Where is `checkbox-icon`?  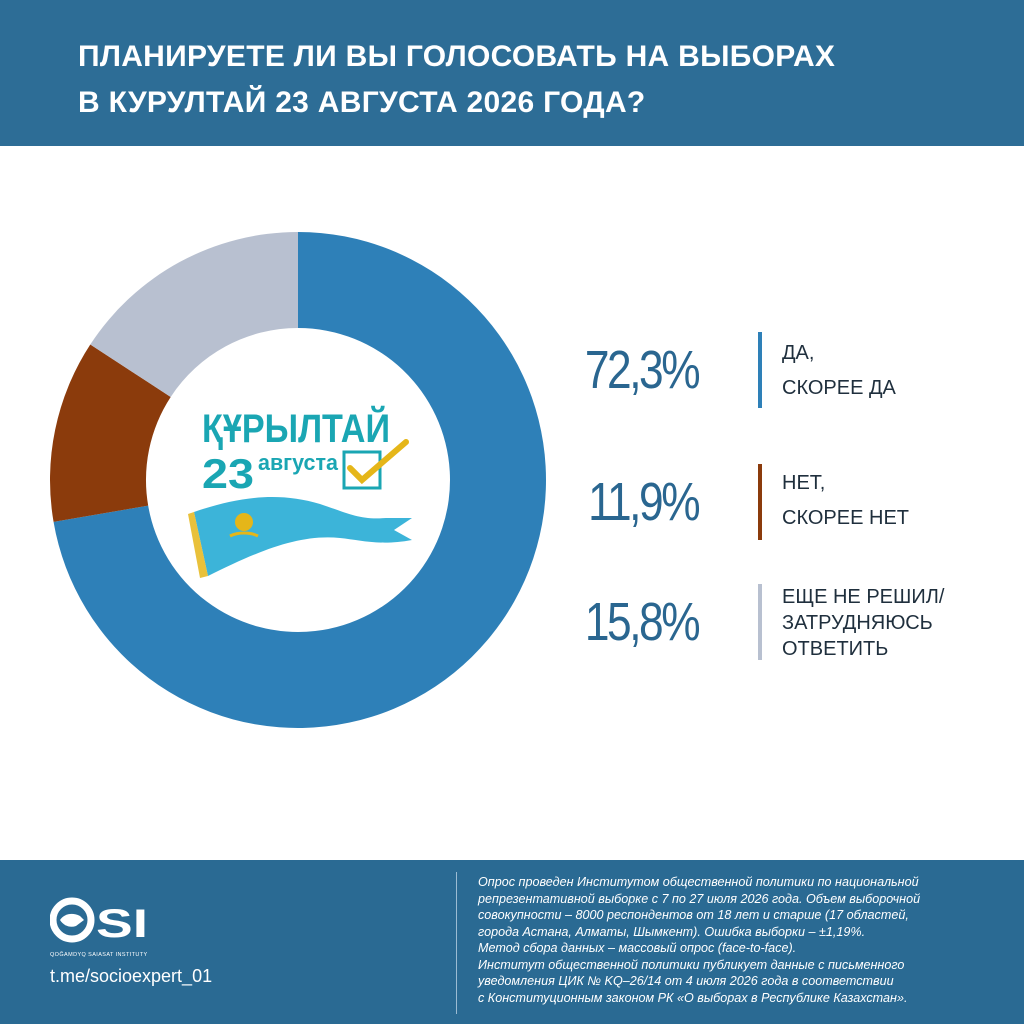 checkbox-icon is located at coordinates (362, 470).